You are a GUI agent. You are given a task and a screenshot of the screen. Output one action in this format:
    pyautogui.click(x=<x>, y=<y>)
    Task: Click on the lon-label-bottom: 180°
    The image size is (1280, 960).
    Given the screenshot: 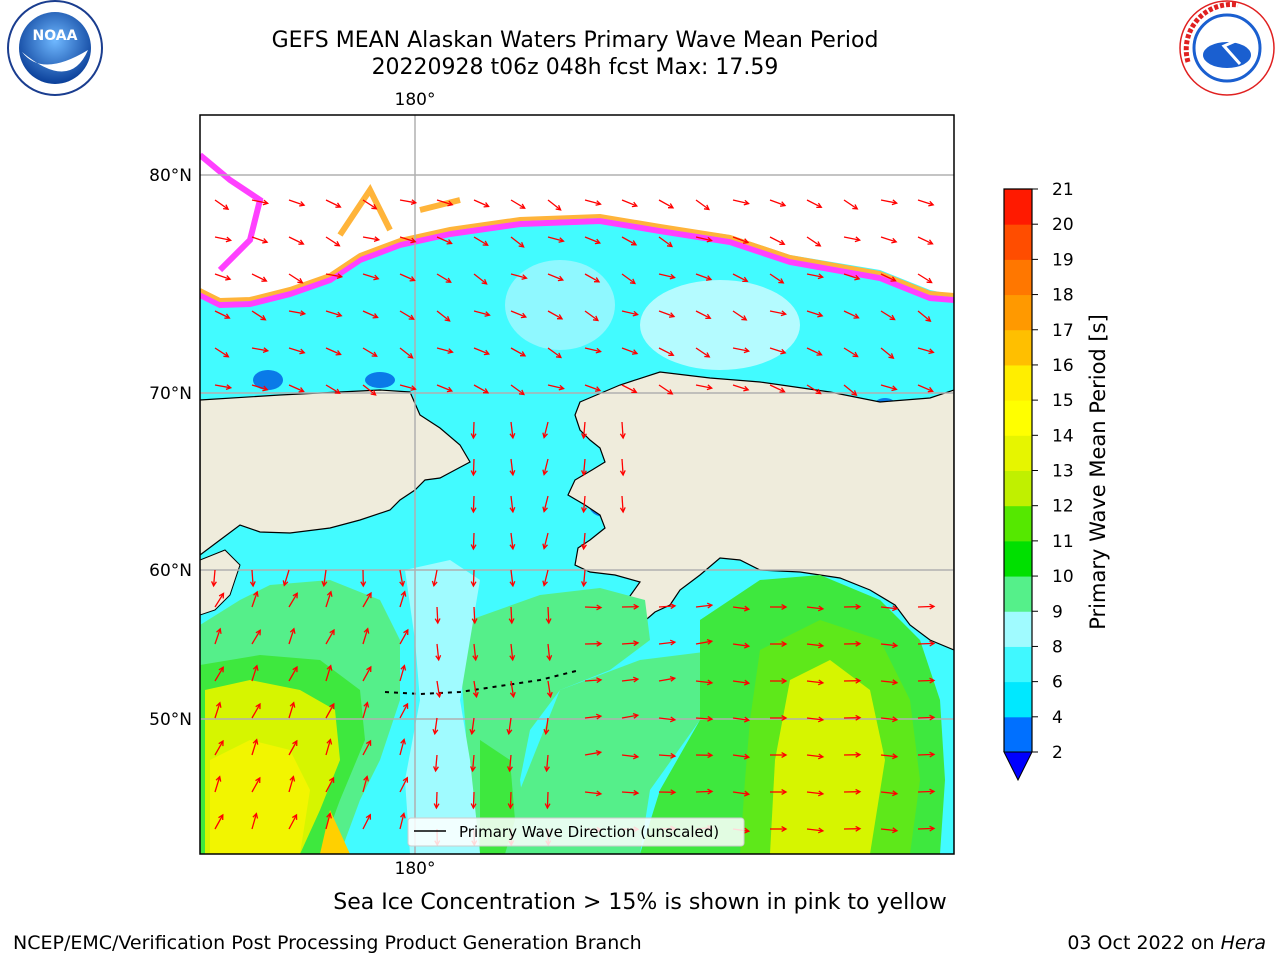 What is the action you would take?
    pyautogui.click(x=415, y=869)
    